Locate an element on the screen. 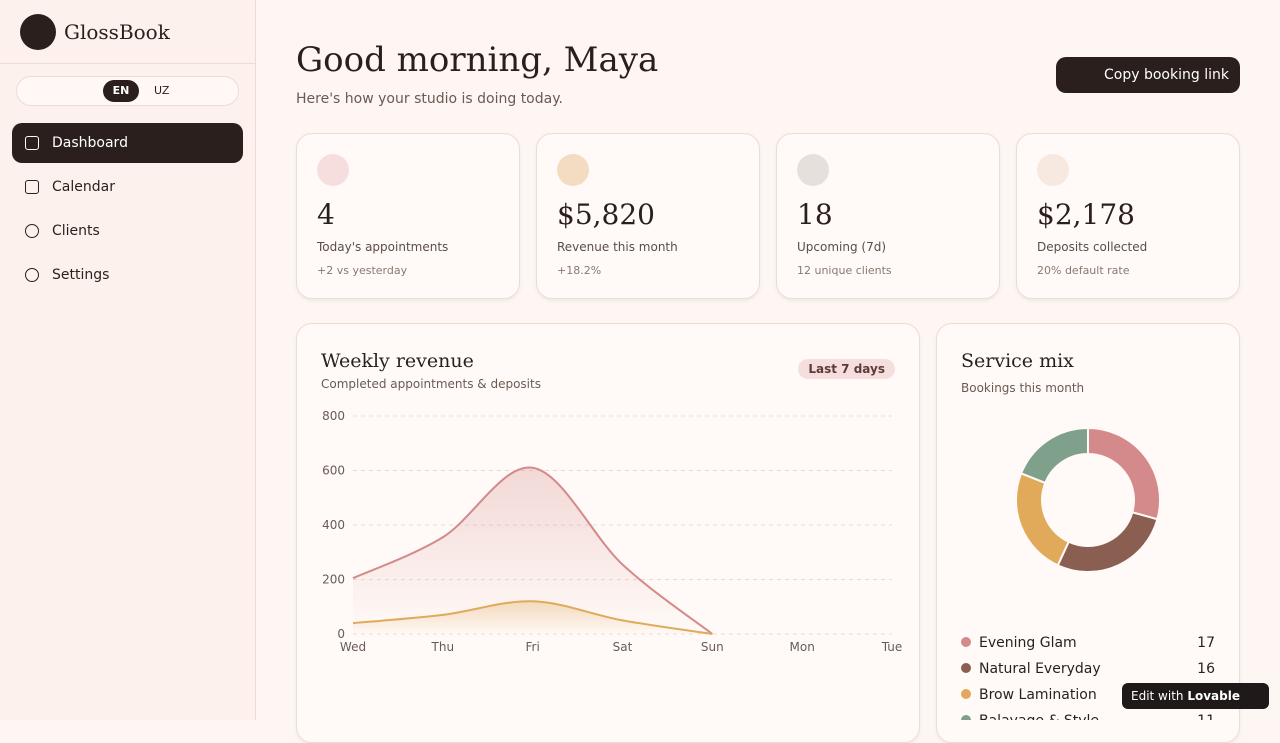 This screenshot has height=743, width=1280. separator is located at coordinates (127, 63).